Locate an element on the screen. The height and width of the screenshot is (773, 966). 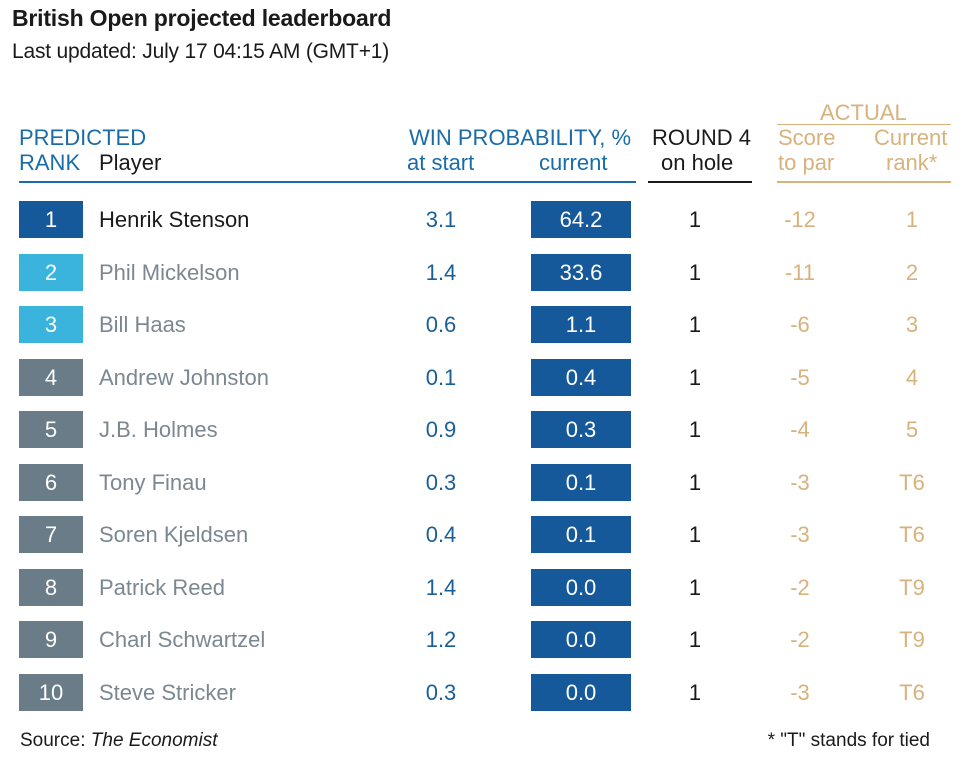
win-prob-current: 64.2 is located at coordinates (581, 219).